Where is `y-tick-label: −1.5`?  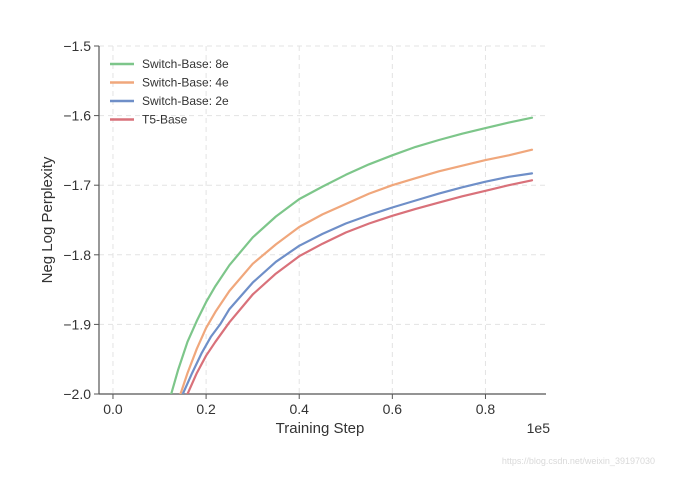
y-tick-label: −1.5 is located at coordinates (77, 46).